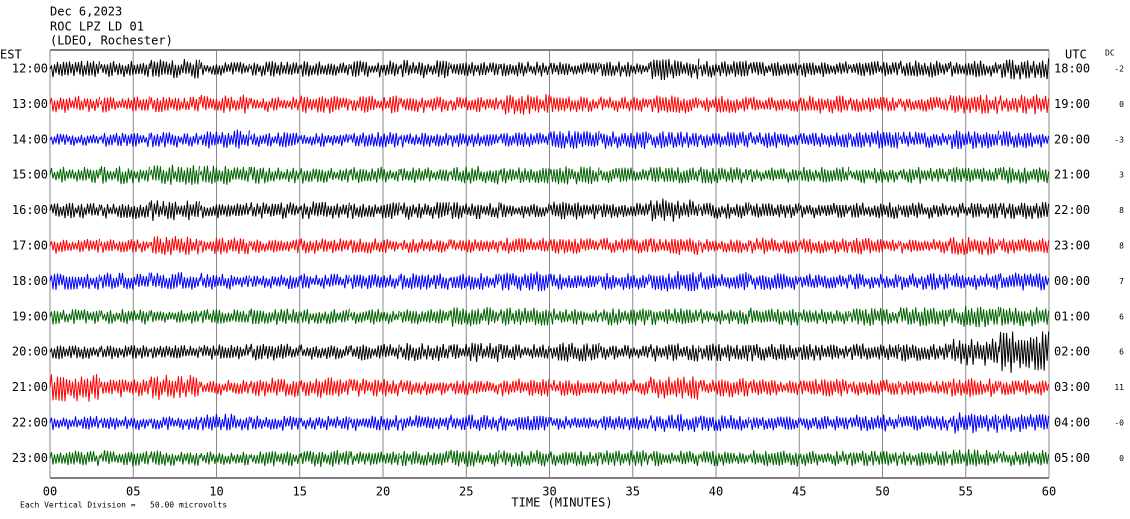 The height and width of the screenshot is (519, 1130). I want to click on location: (LDEO, Rochester), so click(111, 41).